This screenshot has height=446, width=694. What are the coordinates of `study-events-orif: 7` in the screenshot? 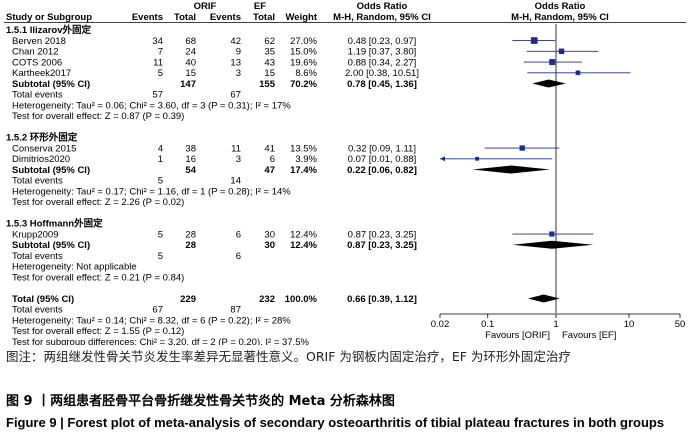 It's located at (160, 52).